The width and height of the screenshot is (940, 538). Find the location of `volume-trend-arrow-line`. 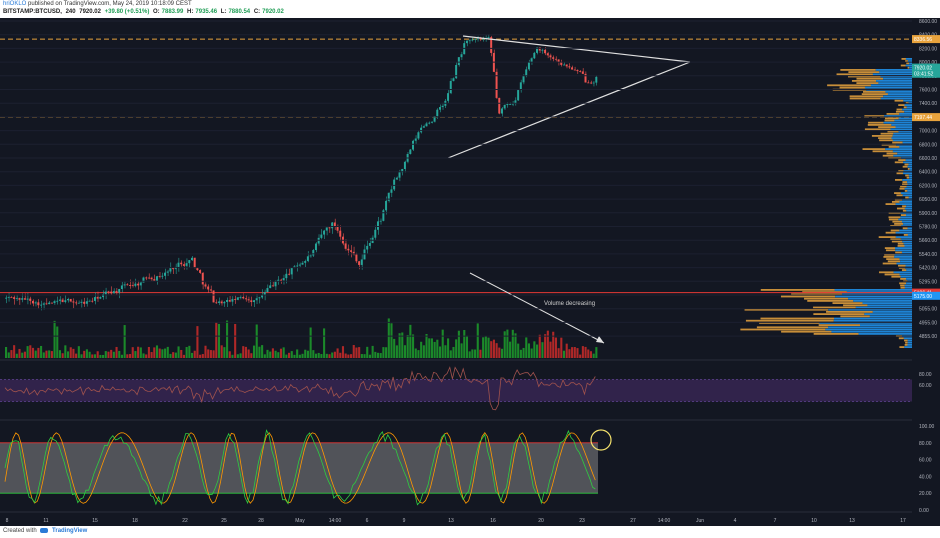

volume-trend-arrow-line is located at coordinates (537, 308).